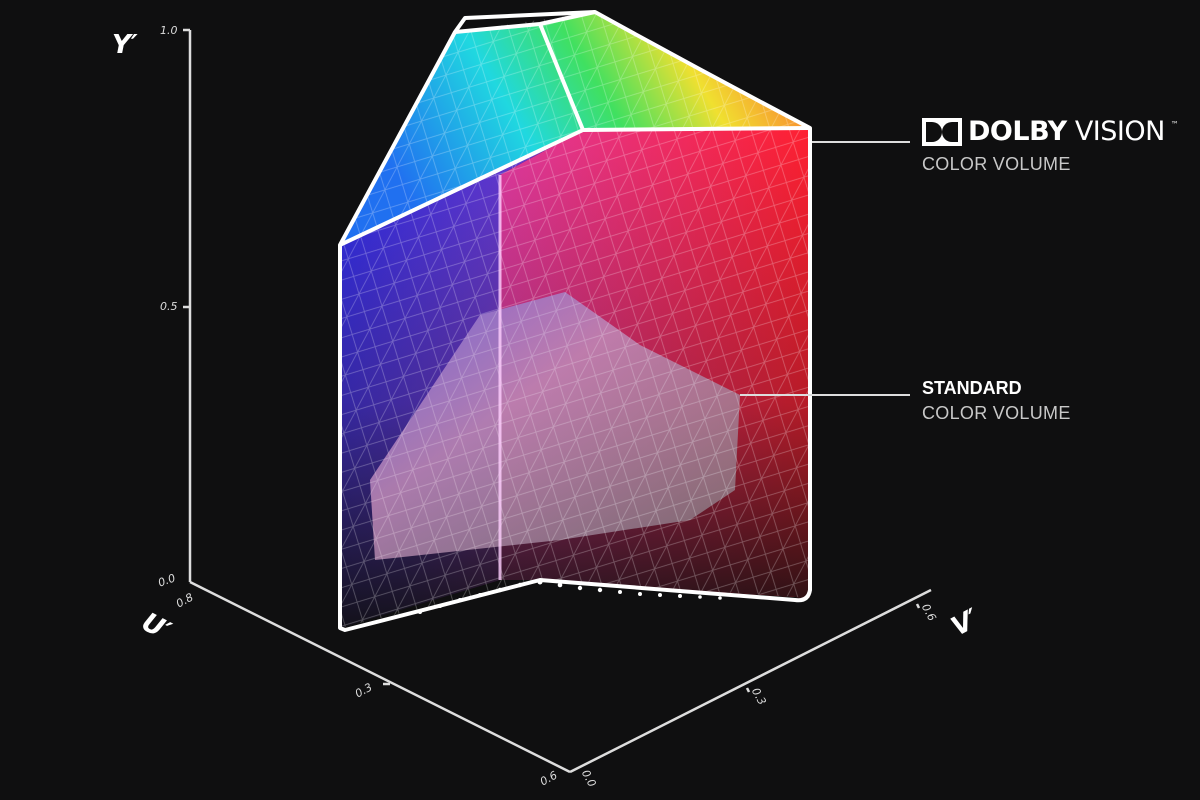 Image resolution: width=1200 pixels, height=800 pixels. I want to click on dolby-subtitle: COLOR VOLUME, so click(996, 164).